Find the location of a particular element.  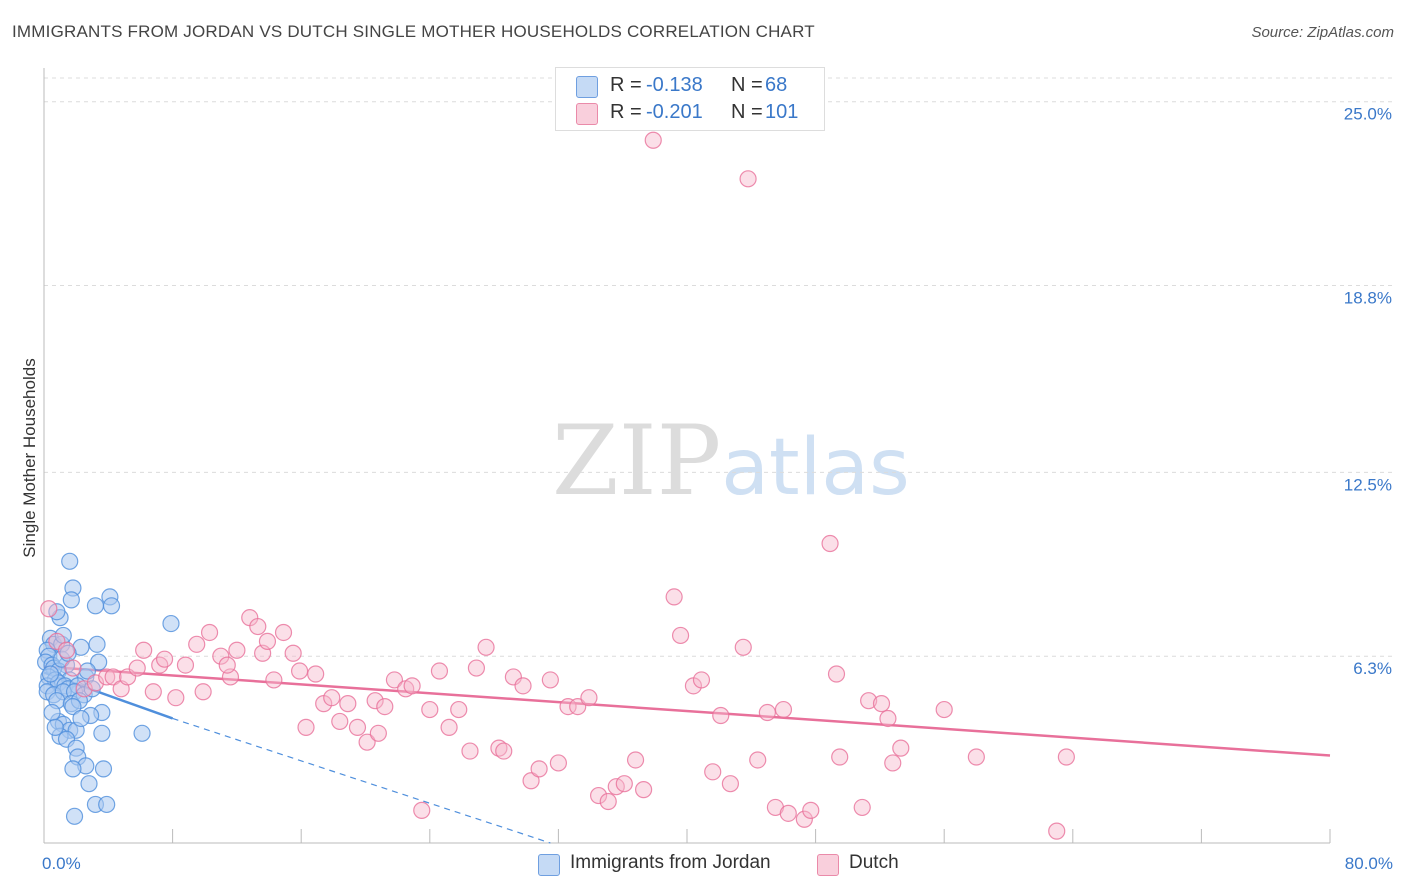

watermark-atlas: atlas is located at coordinates (815, 468).